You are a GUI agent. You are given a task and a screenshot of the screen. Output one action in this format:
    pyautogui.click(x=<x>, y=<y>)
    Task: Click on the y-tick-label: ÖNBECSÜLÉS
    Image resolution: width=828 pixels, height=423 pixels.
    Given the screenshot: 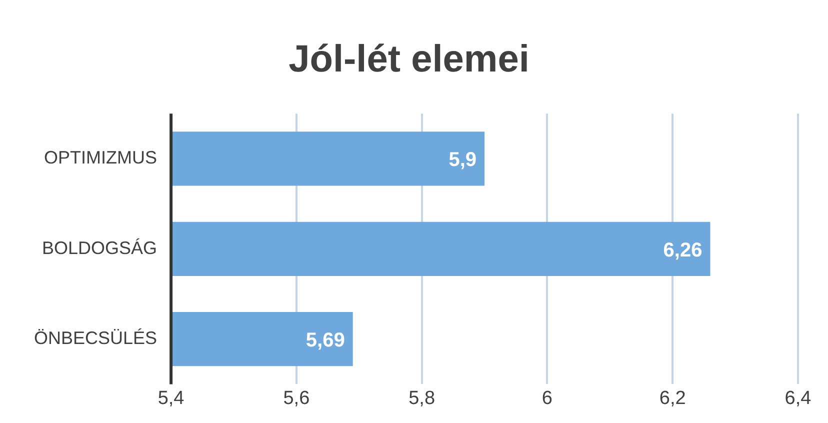 What is the action you would take?
    pyautogui.click(x=96, y=338)
    